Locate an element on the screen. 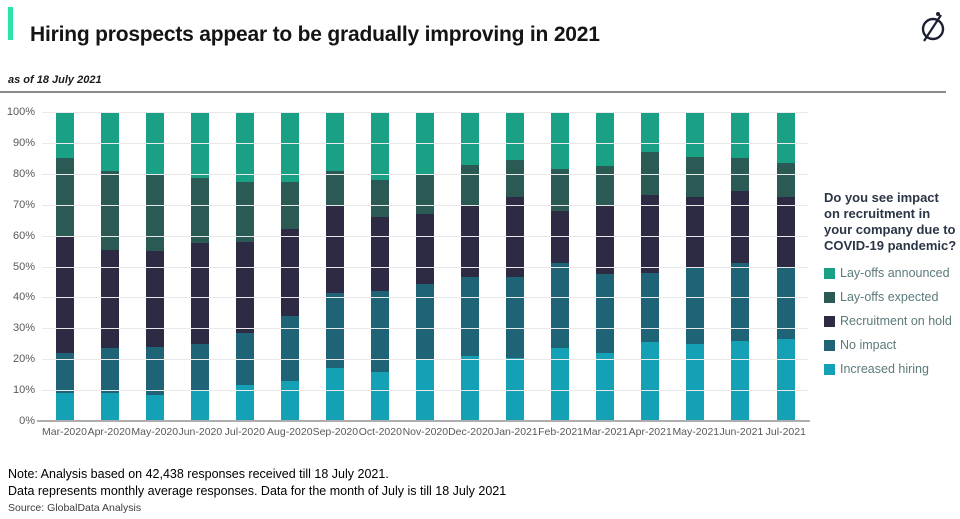 The image size is (960, 519). y-tick-label: 80% is located at coordinates (23, 173).